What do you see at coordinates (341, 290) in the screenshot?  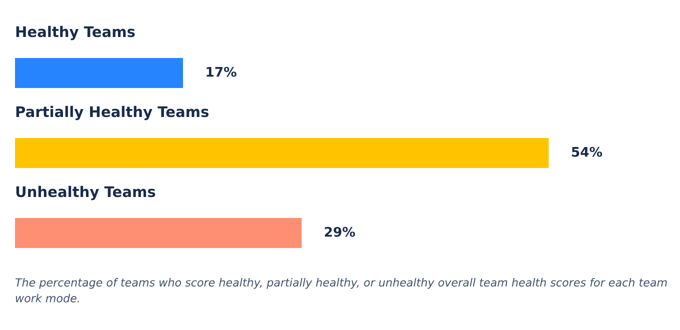 I see `text: The percentage of teams who score healthy, partially healthy, or unhealthy overall team health scores for each team work mode.` at bounding box center [341, 290].